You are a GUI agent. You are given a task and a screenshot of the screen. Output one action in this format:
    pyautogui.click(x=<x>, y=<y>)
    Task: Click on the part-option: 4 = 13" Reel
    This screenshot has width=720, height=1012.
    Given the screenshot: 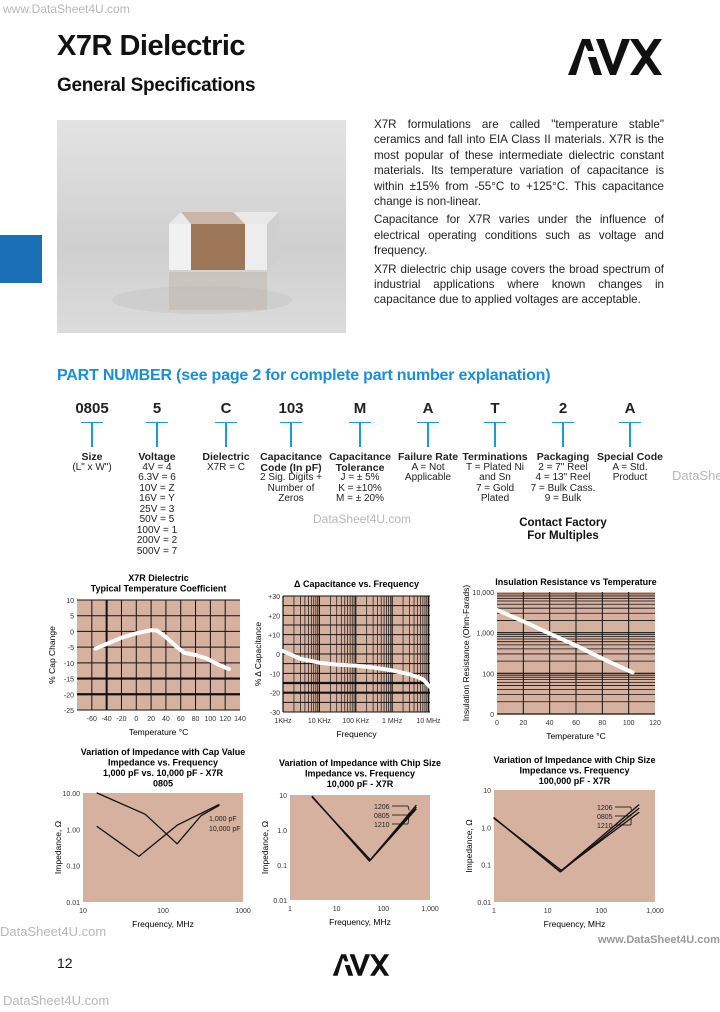 What is the action you would take?
    pyautogui.click(x=563, y=477)
    